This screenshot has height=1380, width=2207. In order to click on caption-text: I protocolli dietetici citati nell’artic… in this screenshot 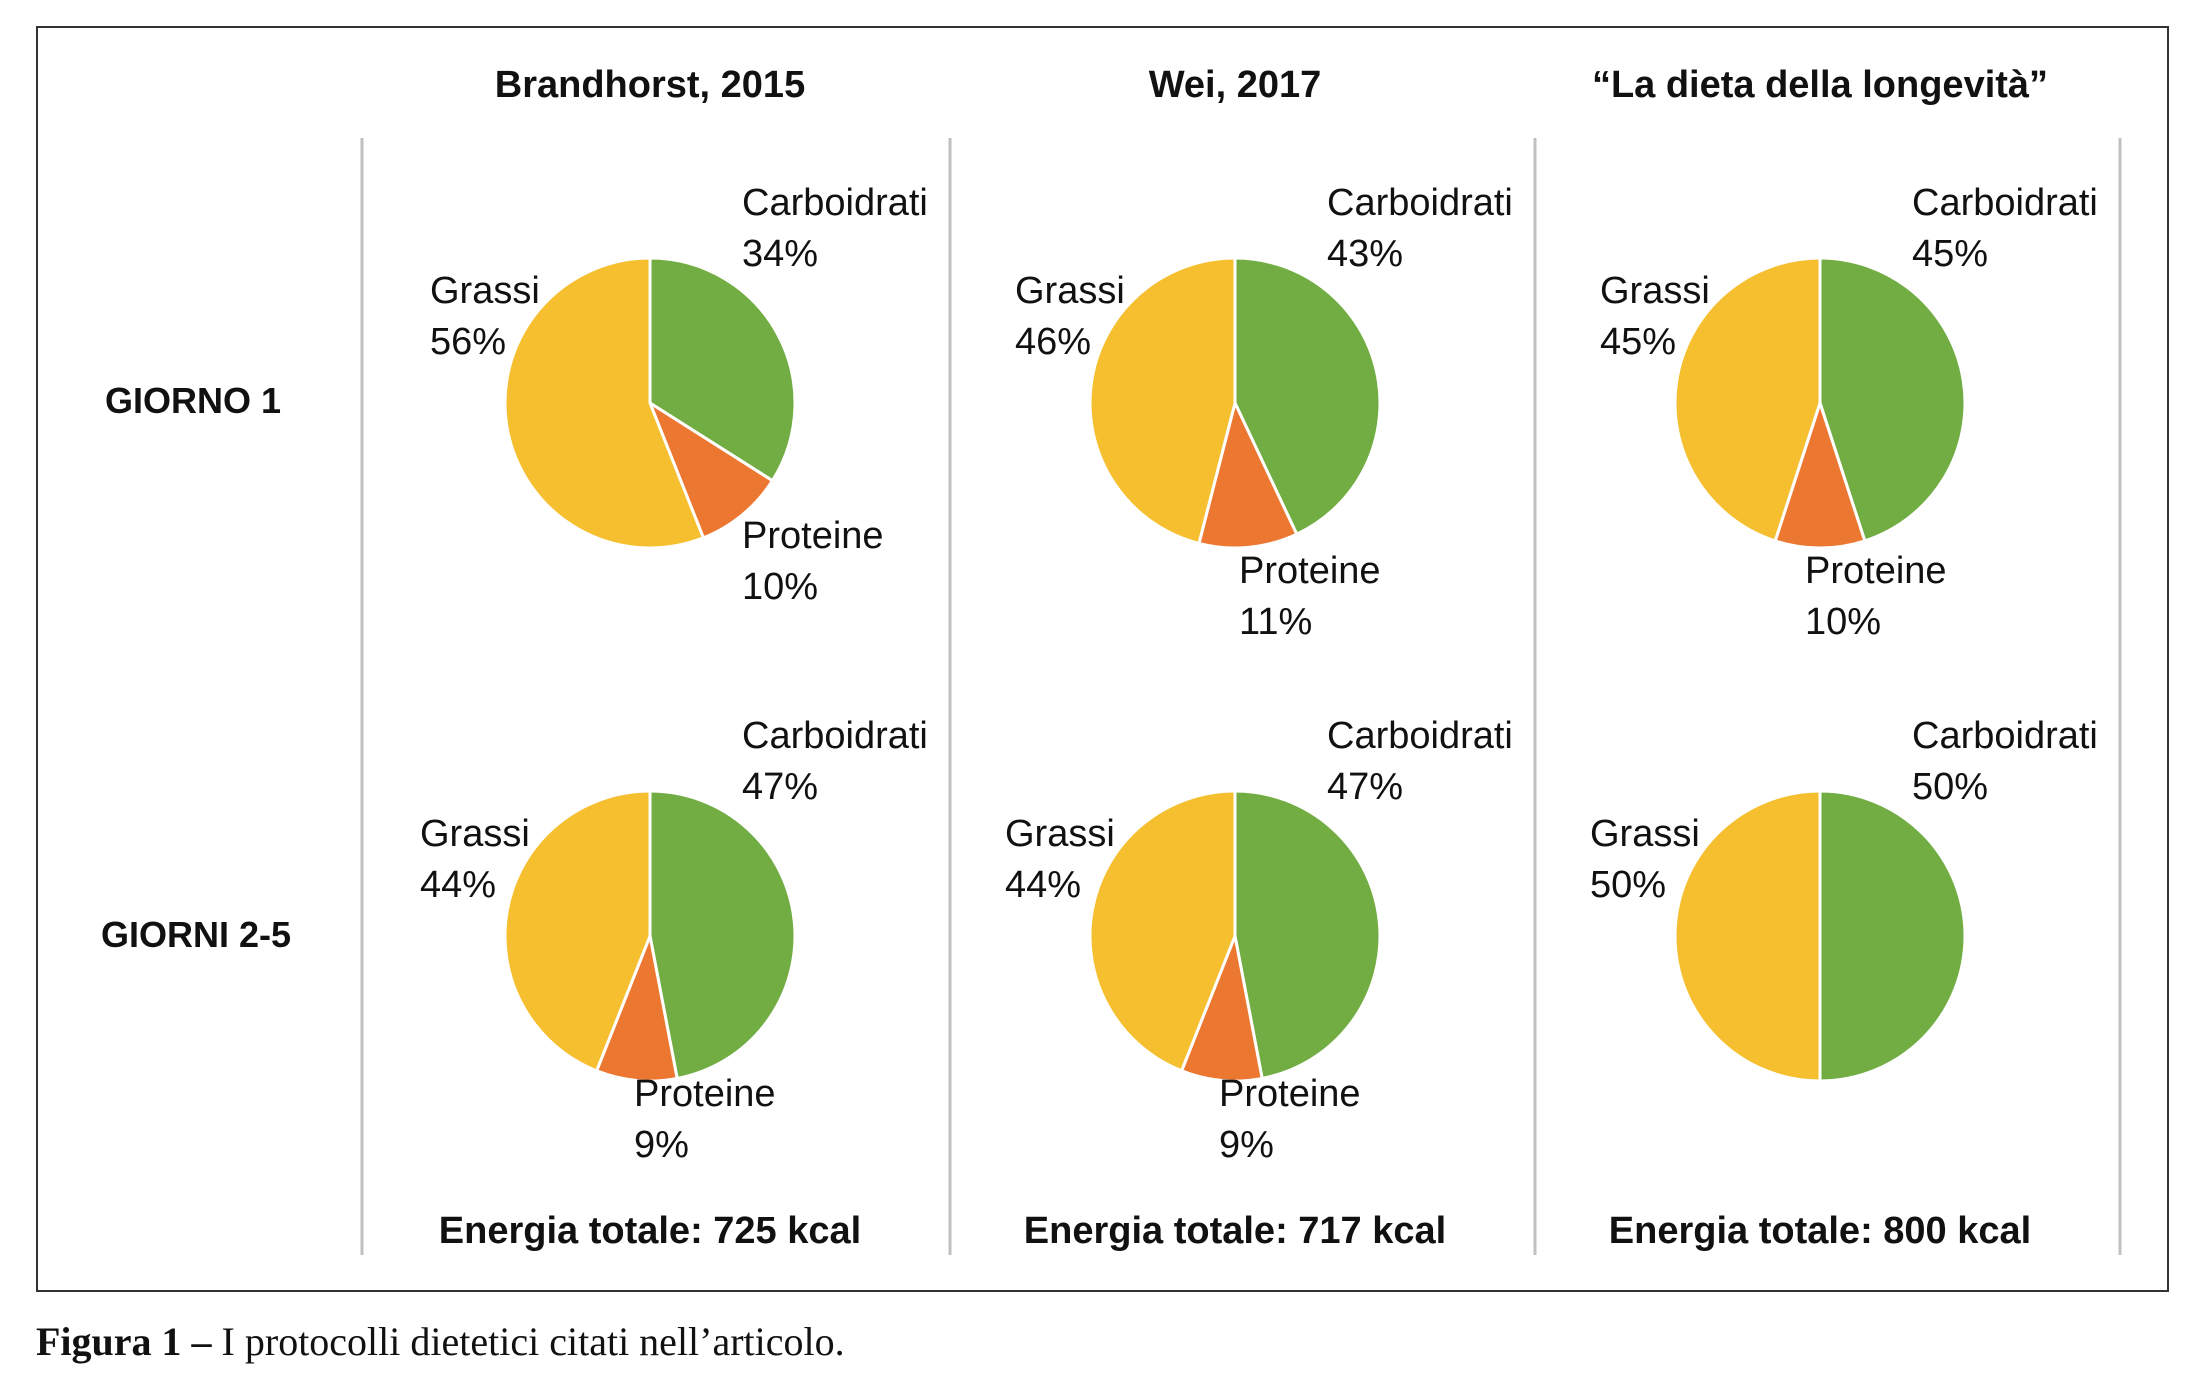, I will do `click(533, 1341)`.